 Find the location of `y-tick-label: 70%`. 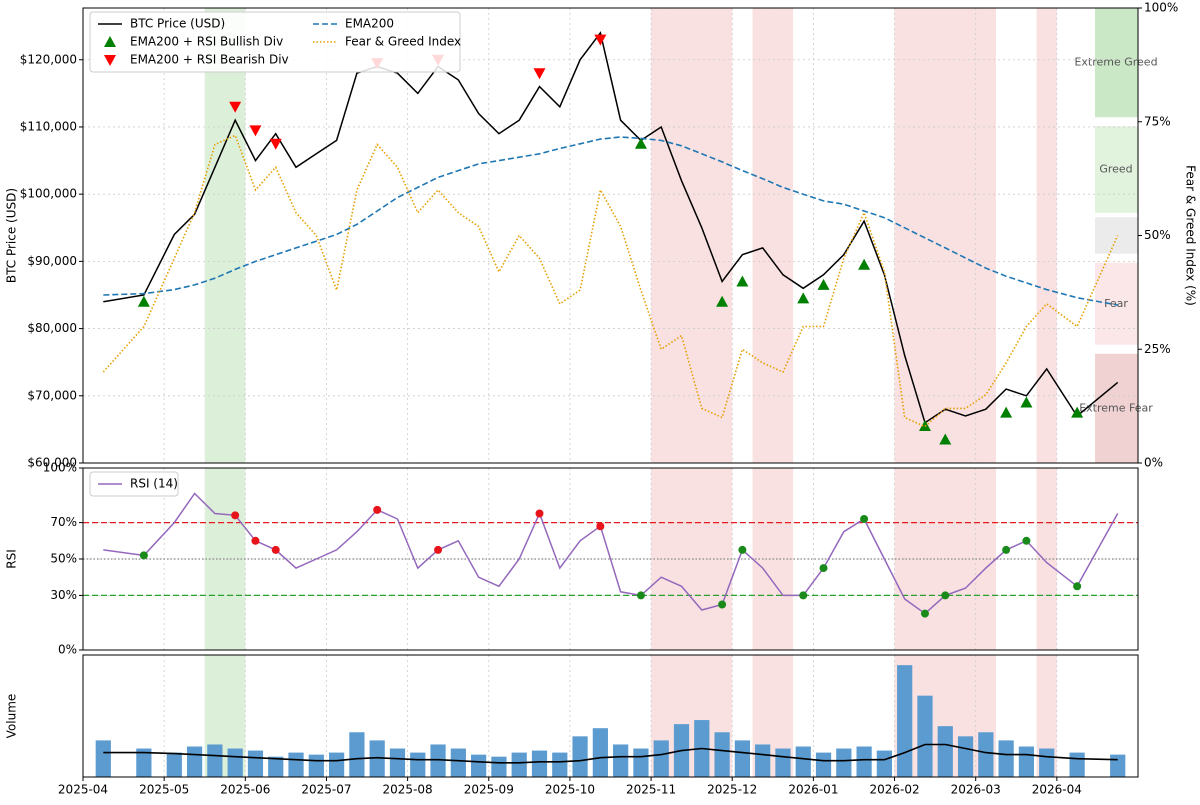

y-tick-label: 70% is located at coordinates (63, 522).